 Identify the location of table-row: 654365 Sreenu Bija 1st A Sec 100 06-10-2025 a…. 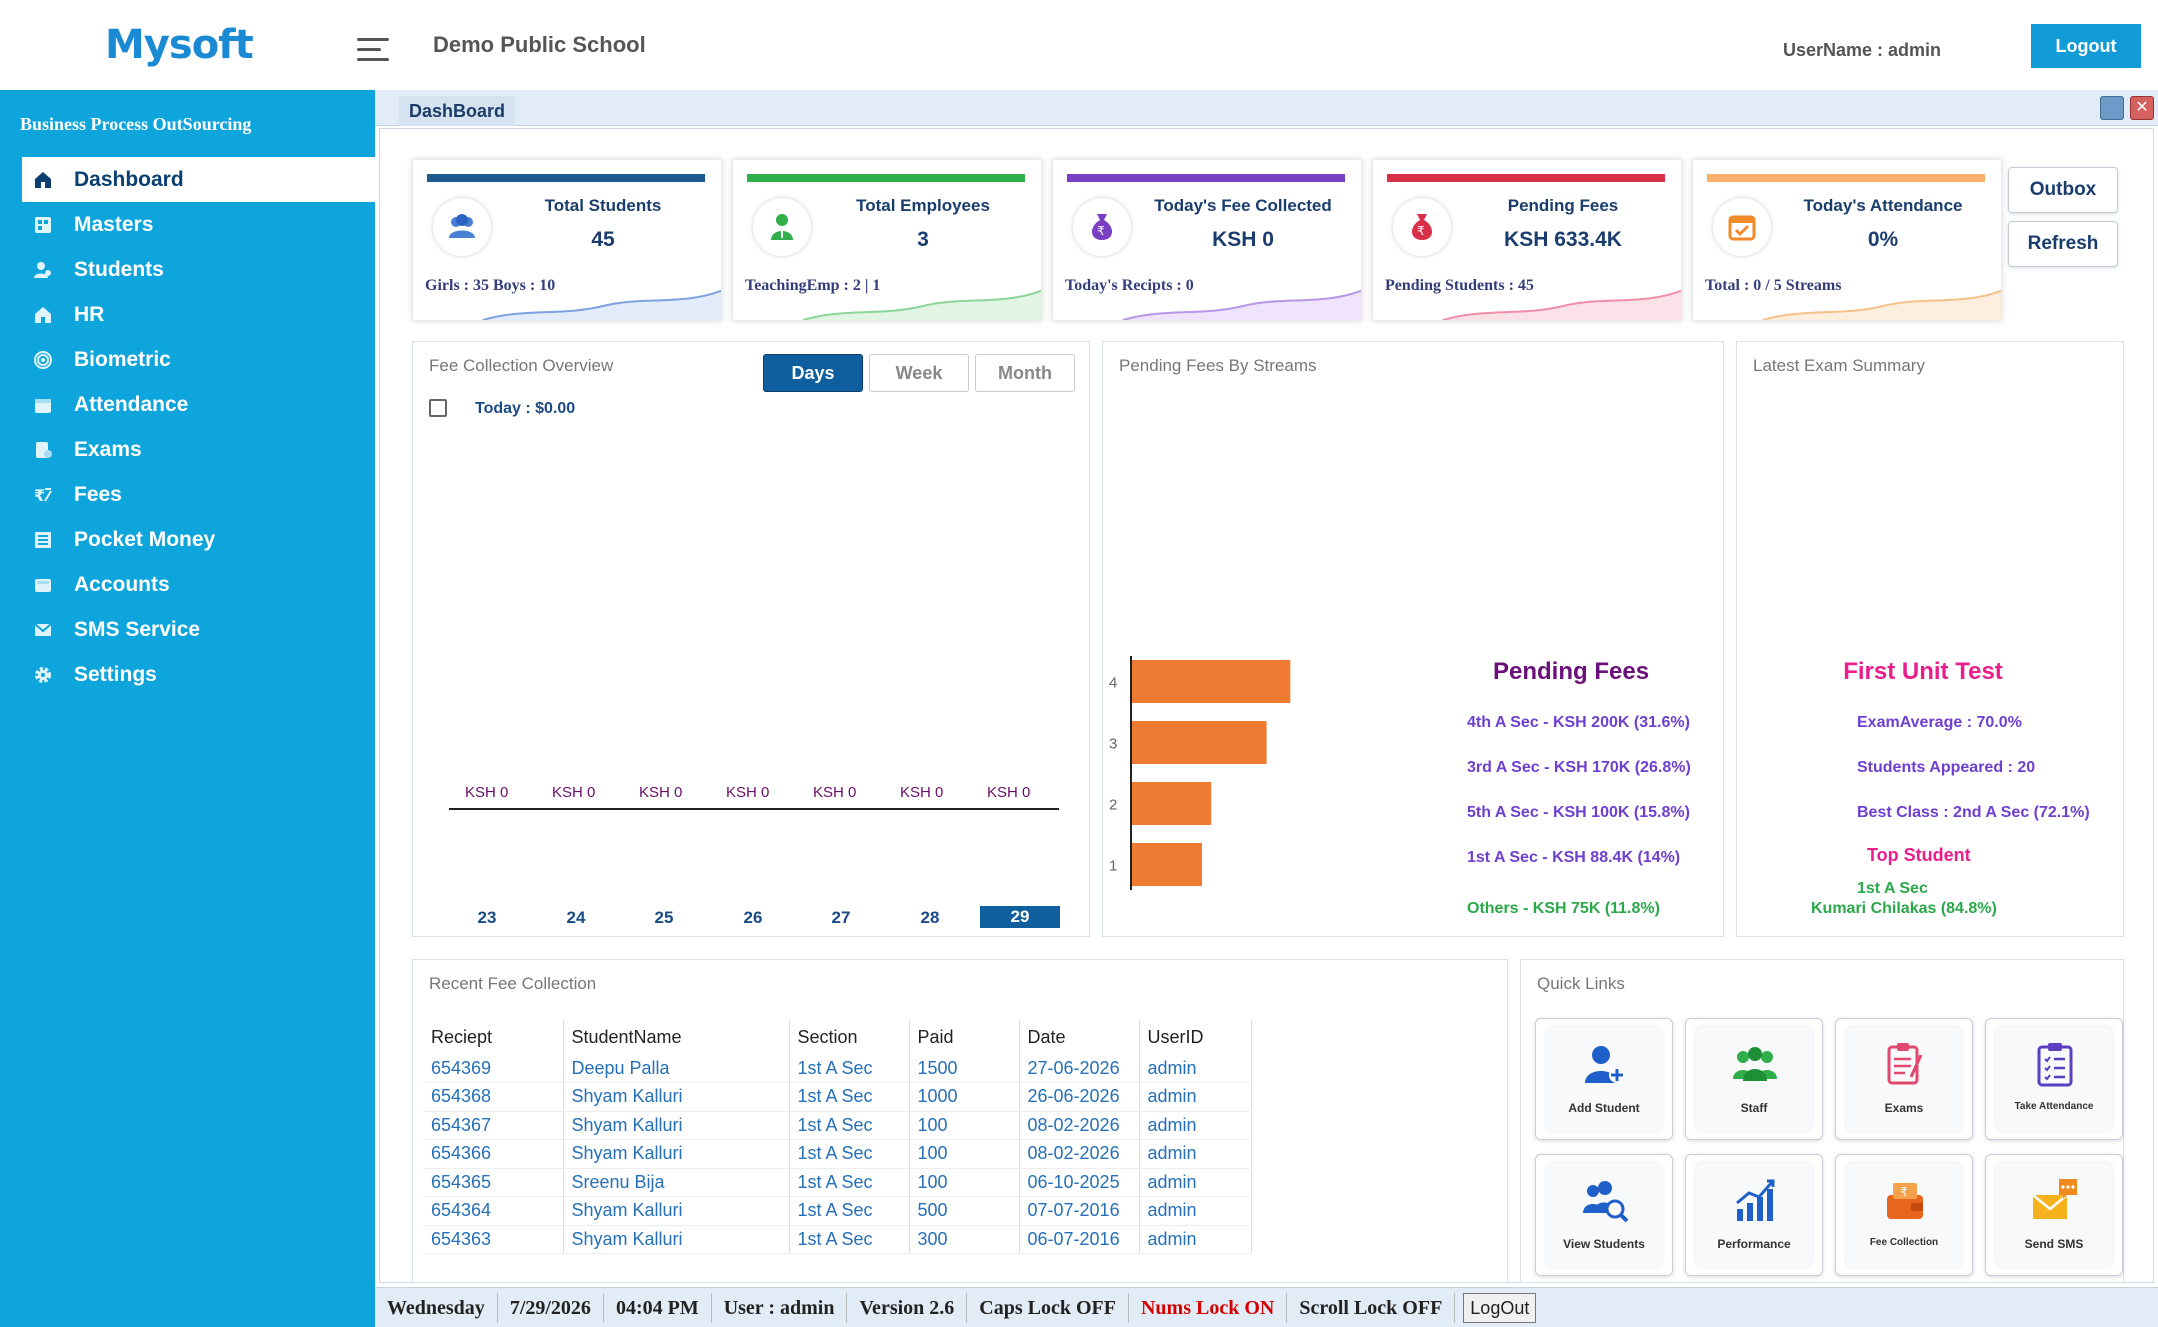
(837, 1182).